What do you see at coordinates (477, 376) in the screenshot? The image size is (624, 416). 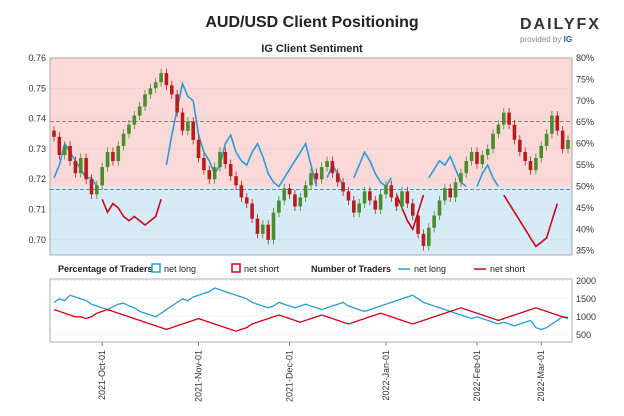 I see `x-tick-label-4: 2022-Feb-01` at bounding box center [477, 376].